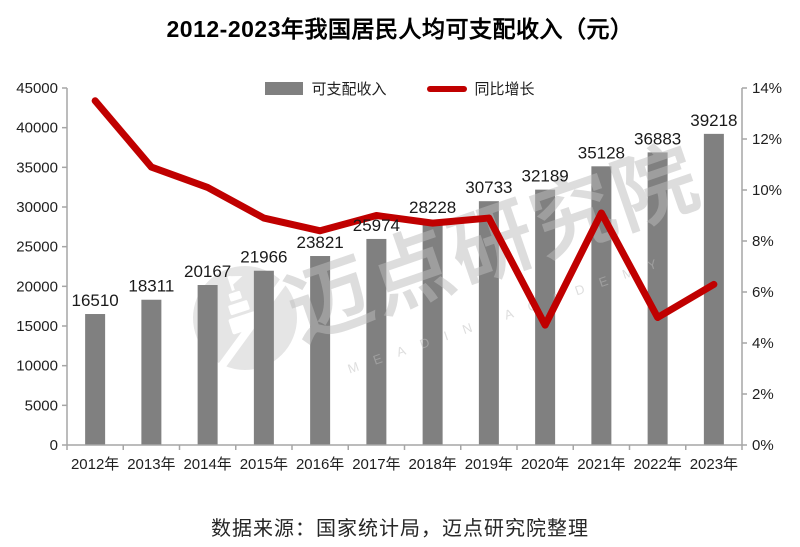 The width and height of the screenshot is (800, 547). What do you see at coordinates (545, 464) in the screenshot?
I see `x-axis-label: 2020年` at bounding box center [545, 464].